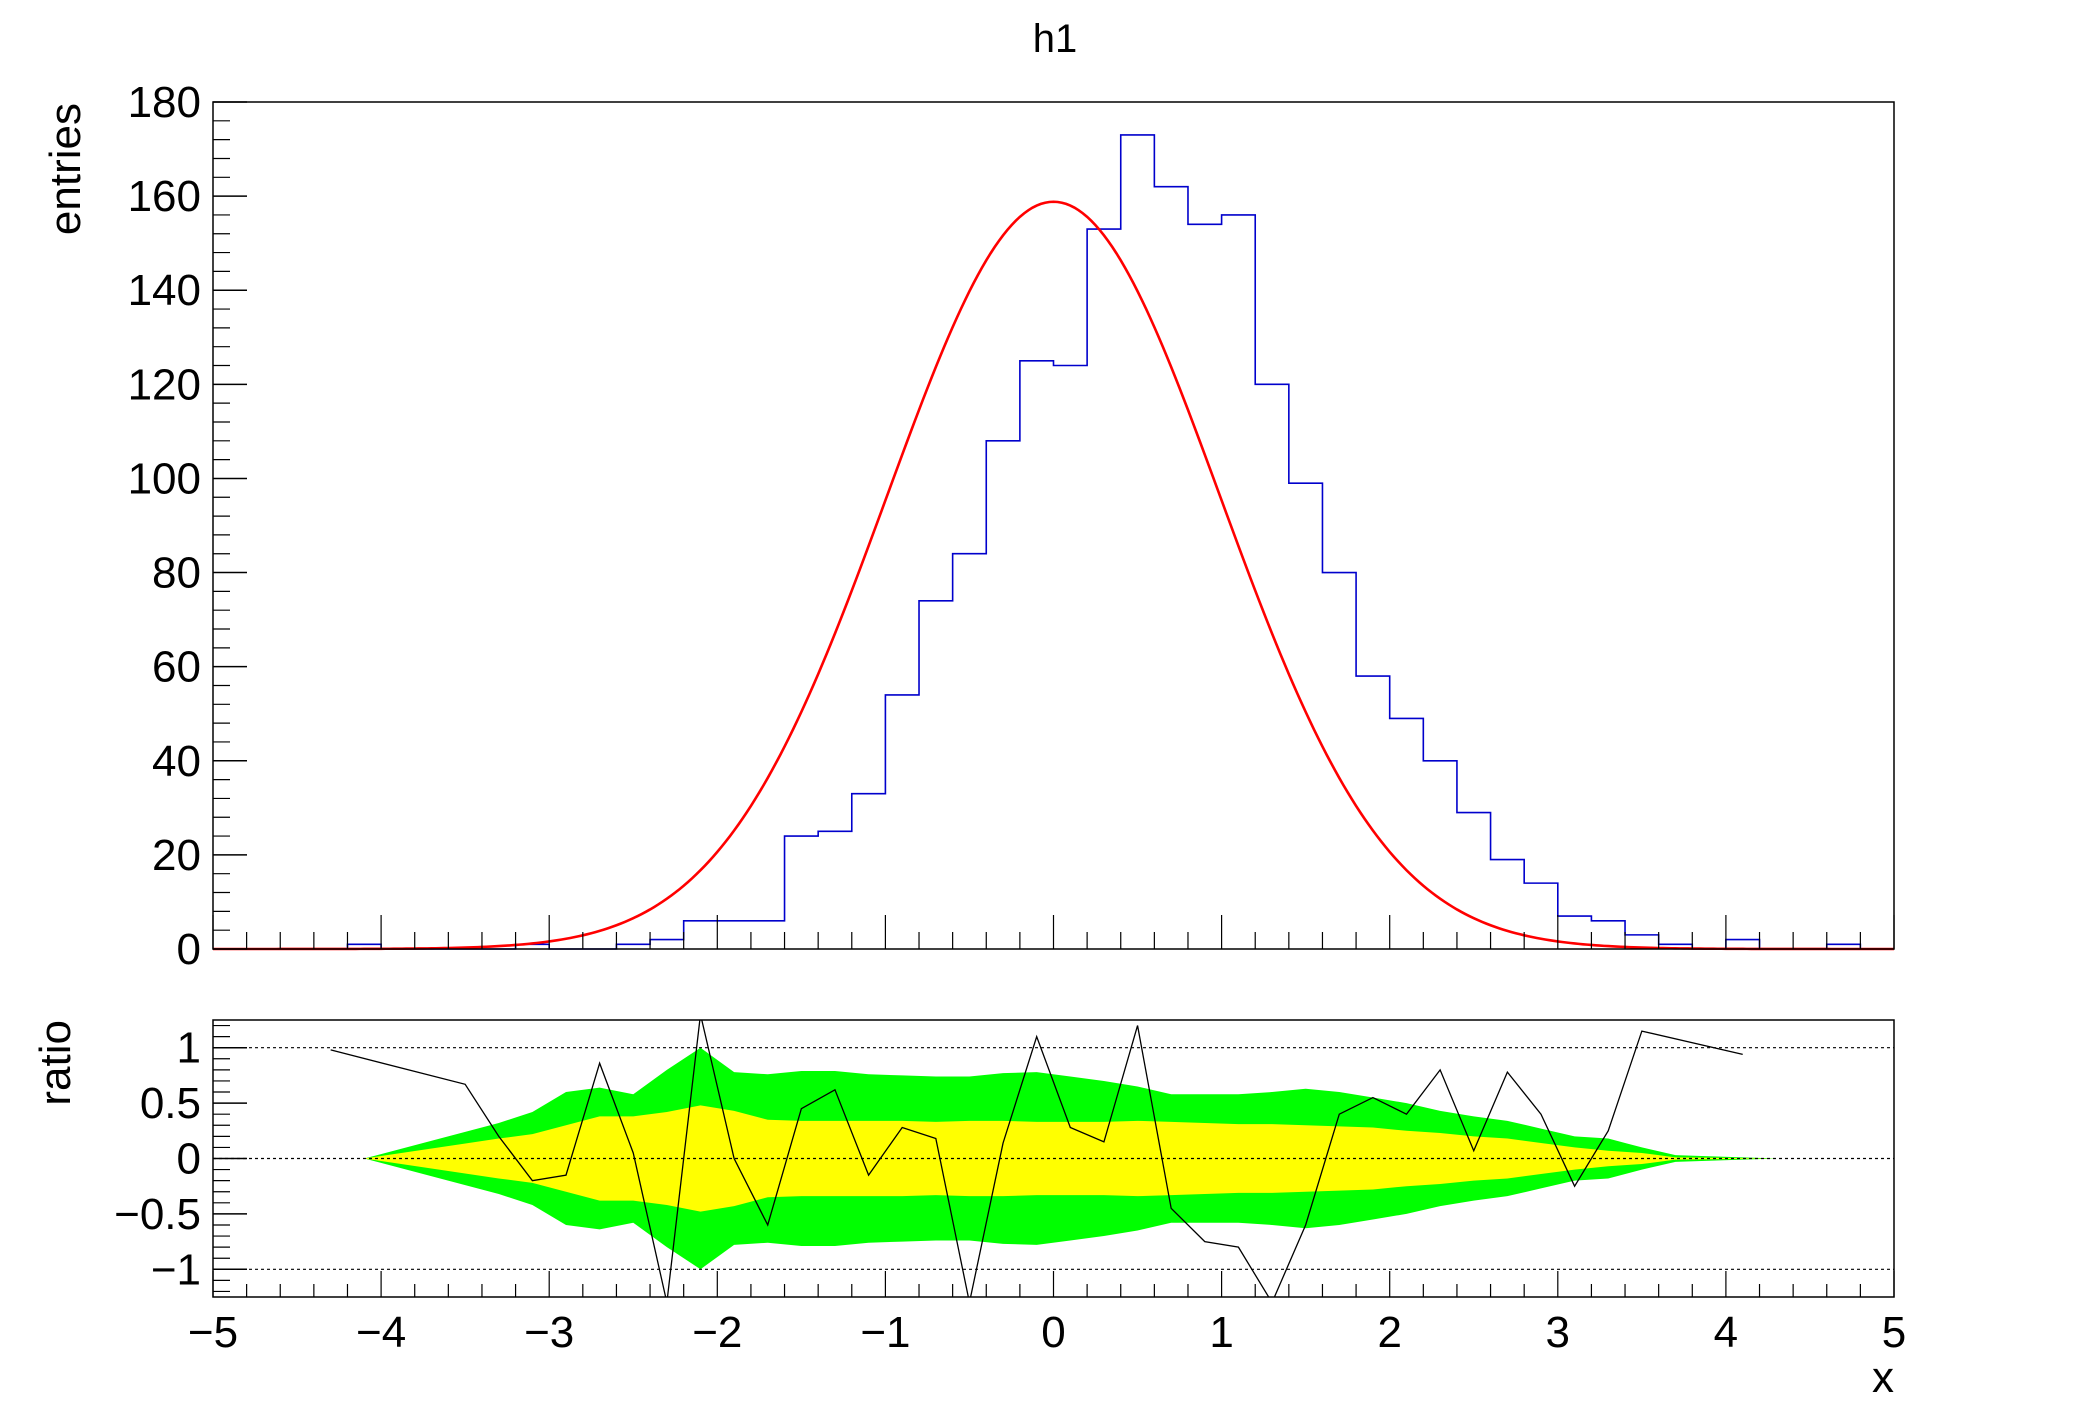 This screenshot has width=2088, height=1416. What do you see at coordinates (55, 1063) in the screenshot?
I see `bottom-y-axis-title: ratio` at bounding box center [55, 1063].